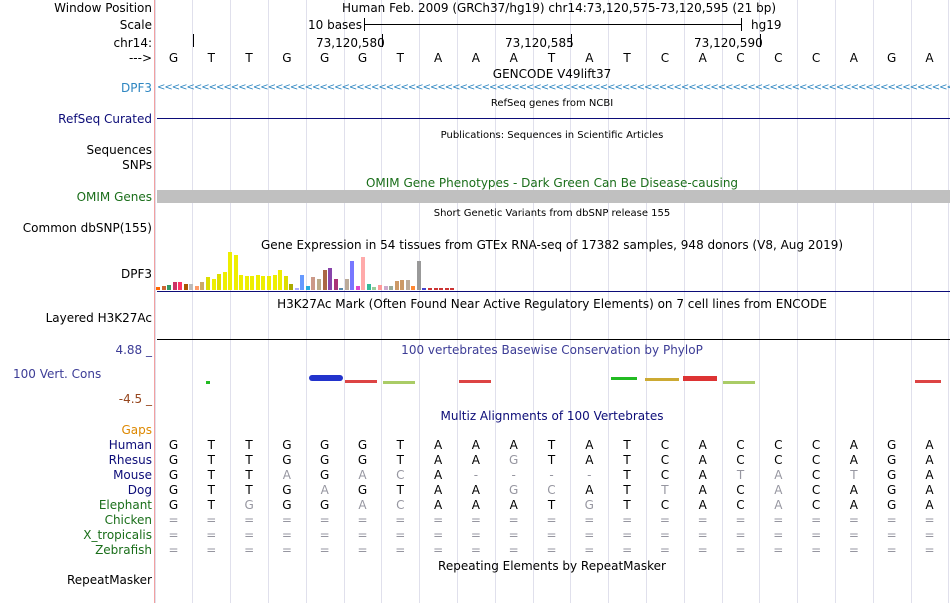 The image size is (950, 603). I want to click on gaps-label: Gaps, so click(136, 430).